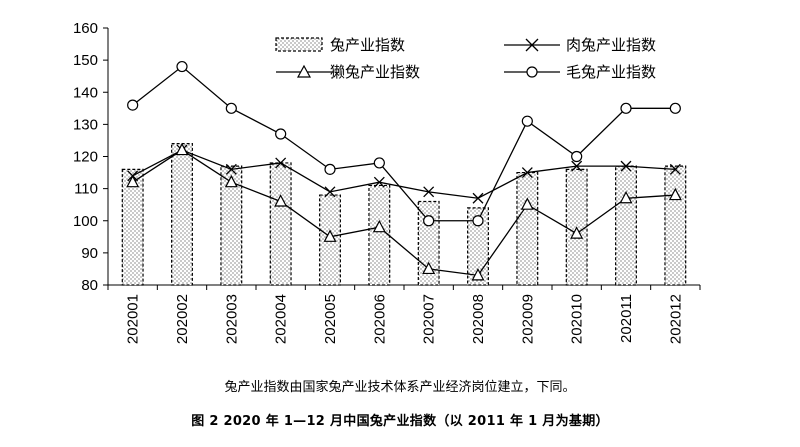  Describe the element at coordinates (675, 319) in the screenshot. I see `x-tick-label: 202012` at that location.